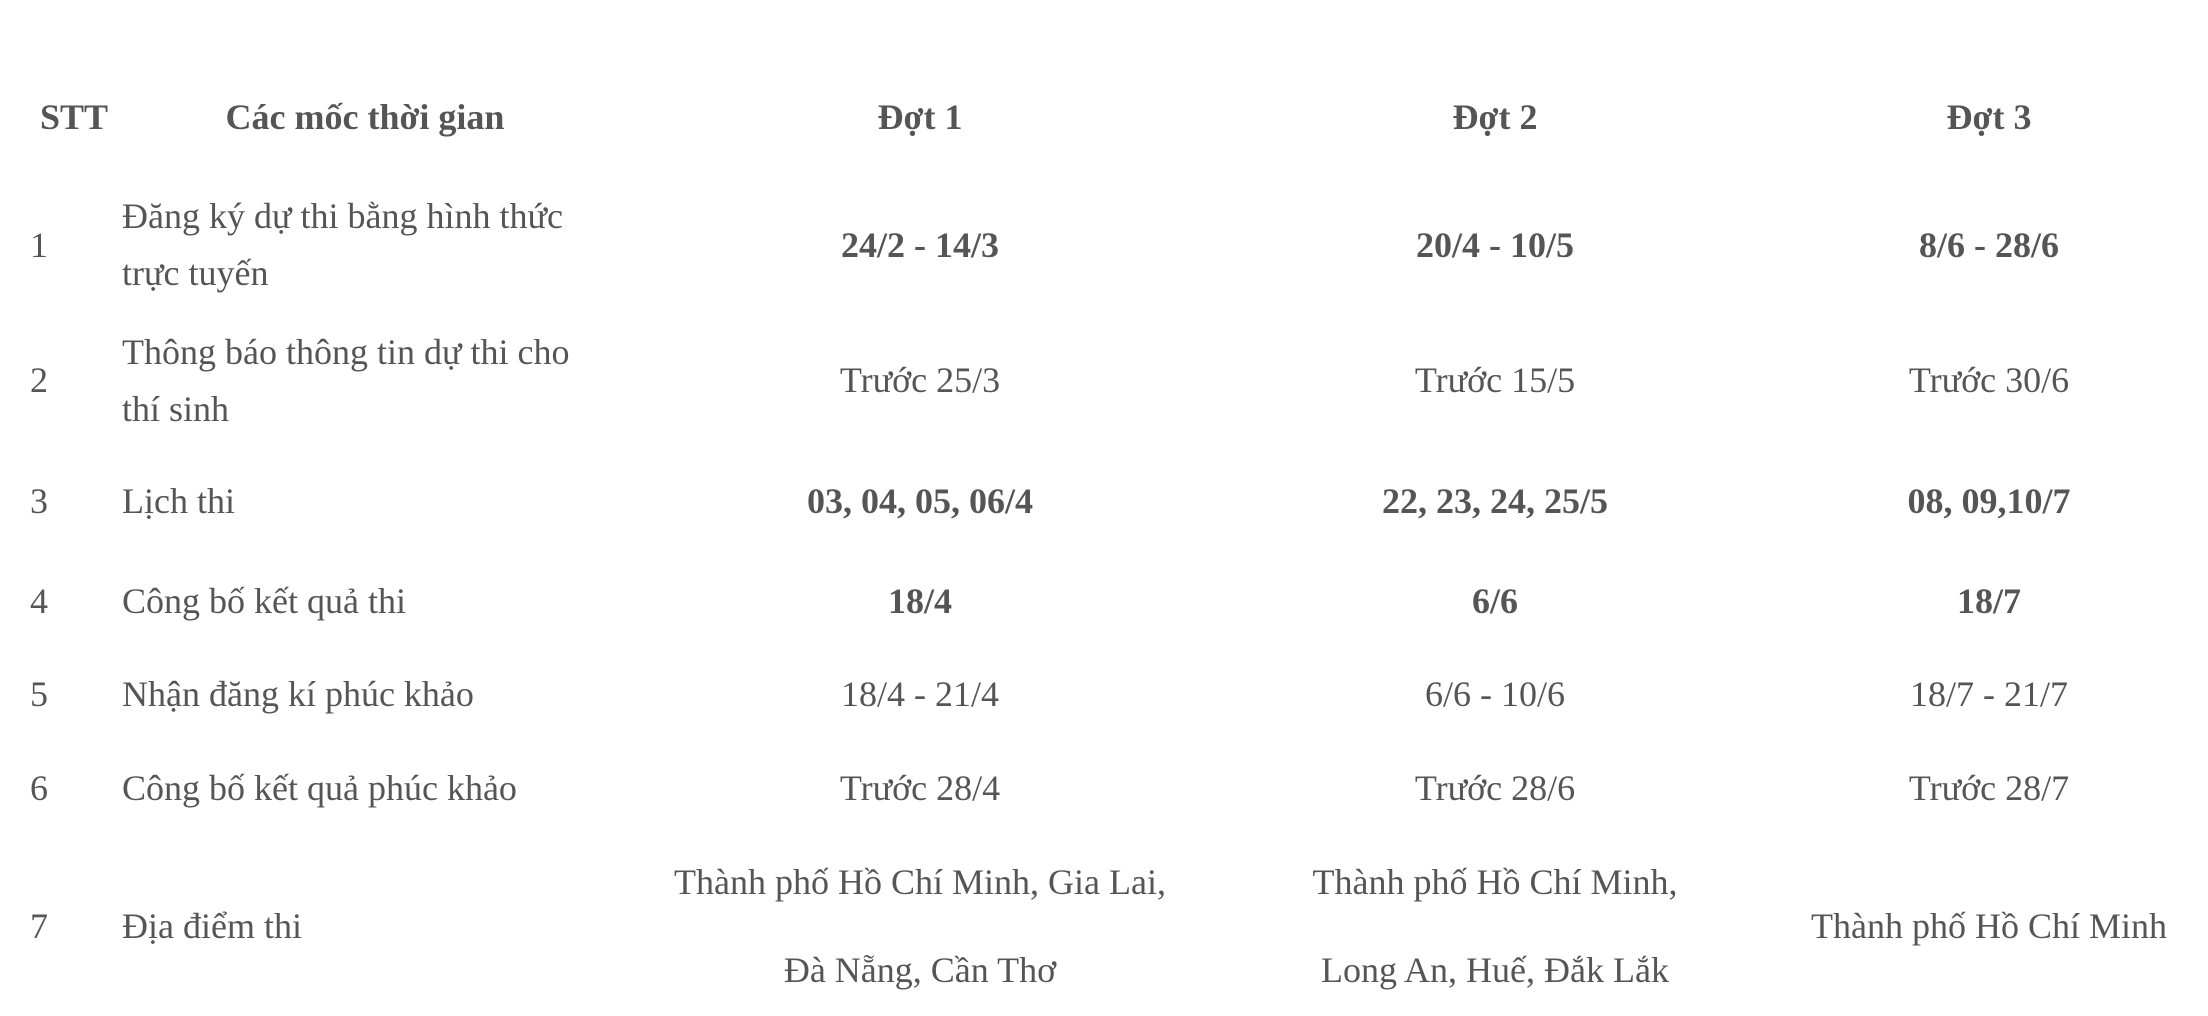  Describe the element at coordinates (342, 244) in the screenshot. I see `milestone-label: Đăng ký dự thi bằng hình thức trực tuyến` at that location.